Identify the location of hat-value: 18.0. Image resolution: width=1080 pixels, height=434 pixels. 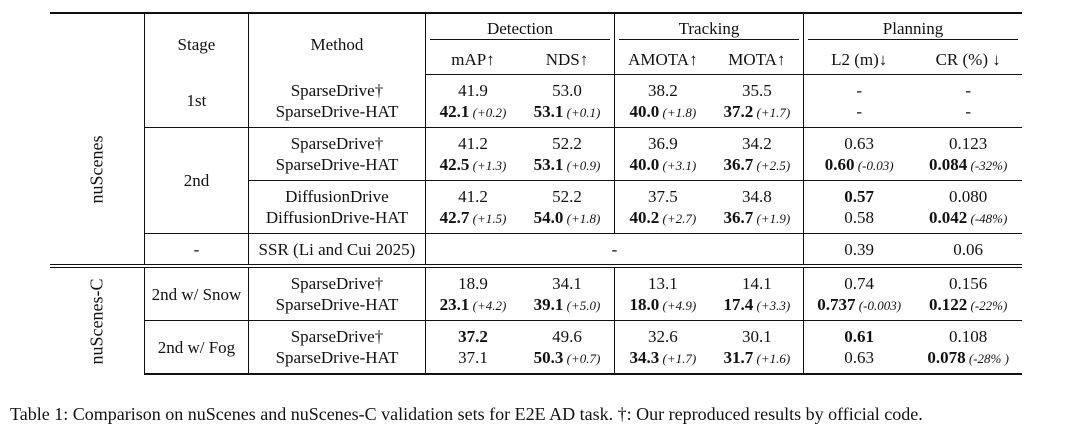
(644, 304).